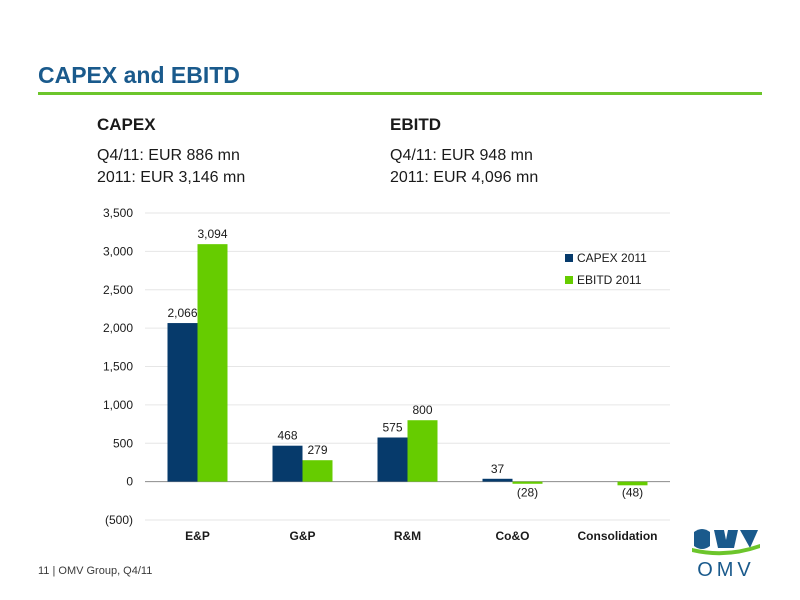 The height and width of the screenshot is (600, 800). I want to click on data-label: 279, so click(317, 450).